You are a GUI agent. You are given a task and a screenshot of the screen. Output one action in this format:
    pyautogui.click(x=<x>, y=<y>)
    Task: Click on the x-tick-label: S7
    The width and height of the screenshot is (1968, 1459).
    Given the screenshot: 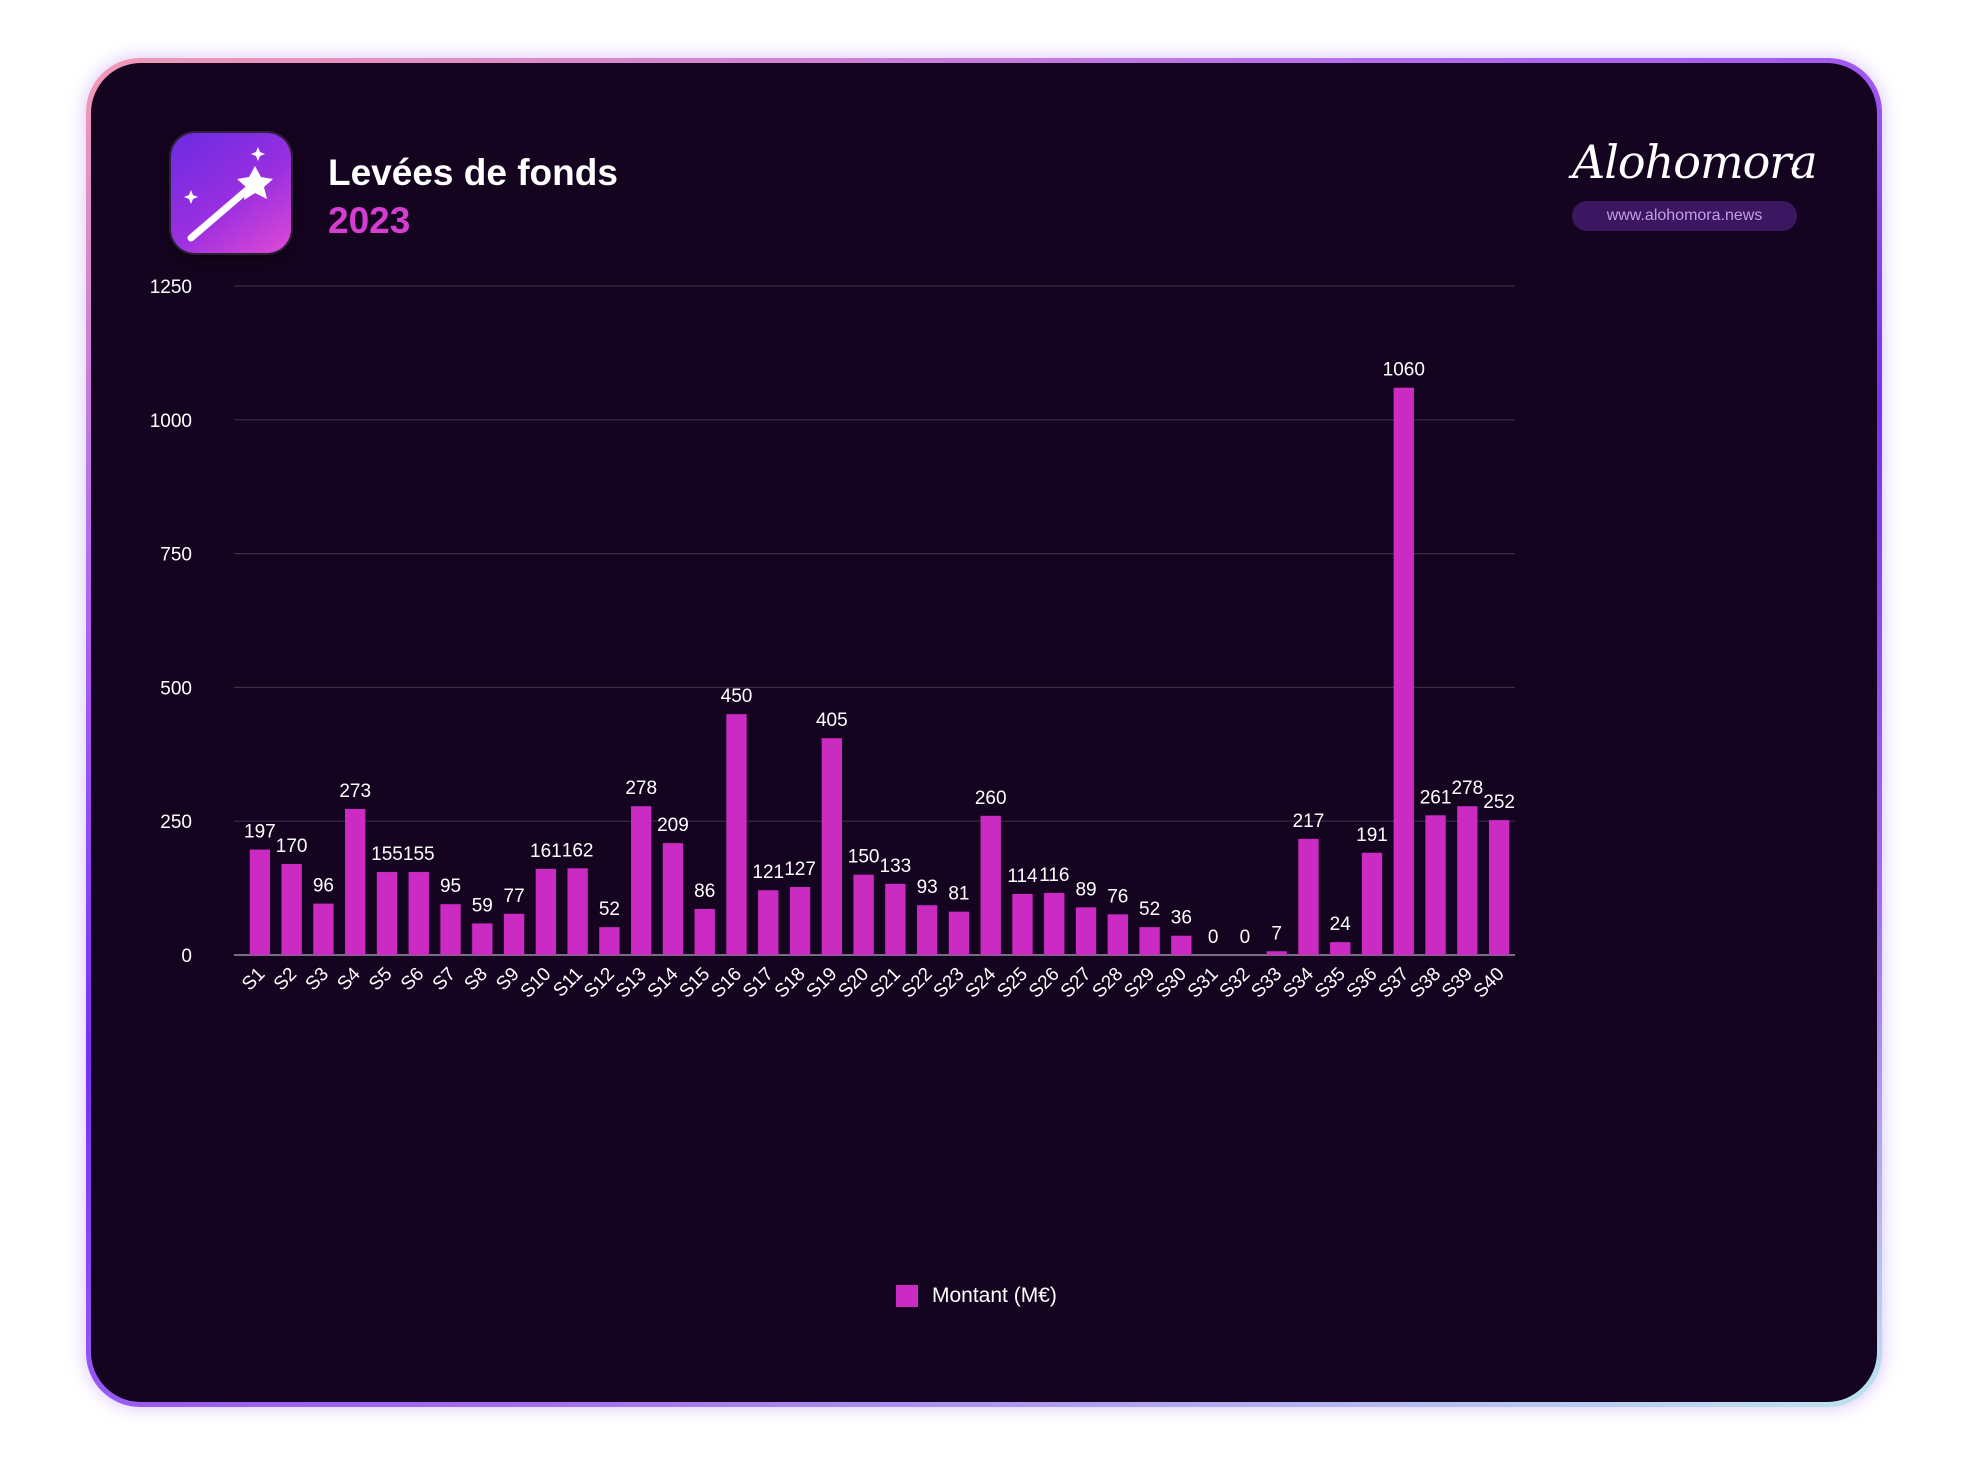 What is the action you would take?
    pyautogui.click(x=444, y=979)
    